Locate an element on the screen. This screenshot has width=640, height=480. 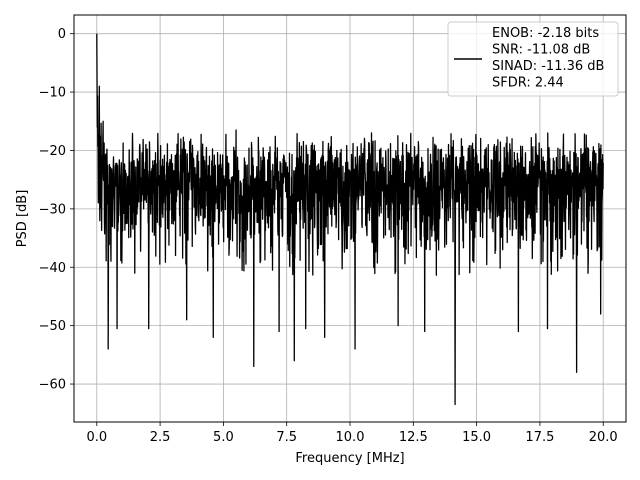
legend-line-text: SNR: -11.08 dB is located at coordinates (541, 50).